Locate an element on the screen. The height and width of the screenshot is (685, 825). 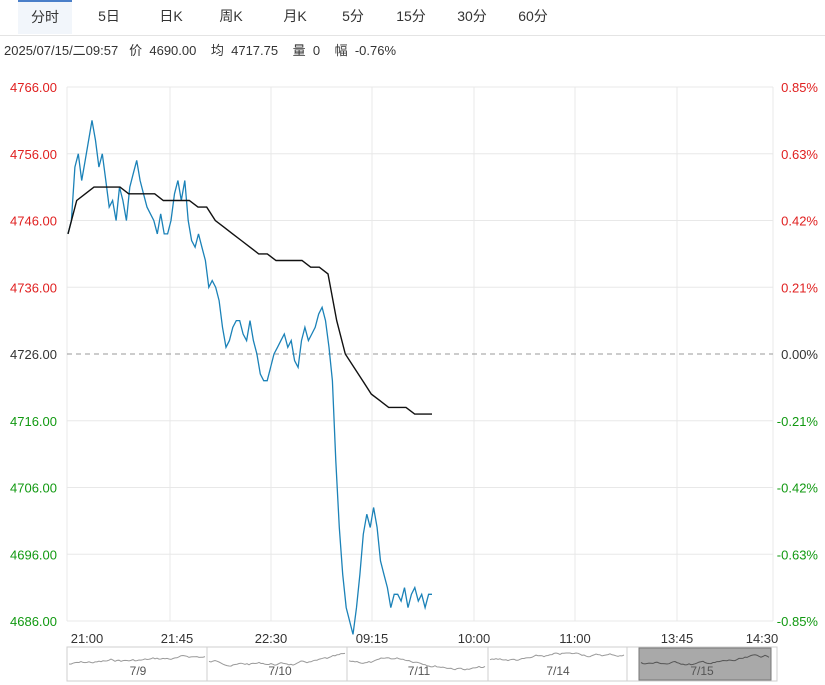
period-tabs: 分时 5日 日K 周K 月K 5分 15分 30分 60分 is located at coordinates (412, 18).